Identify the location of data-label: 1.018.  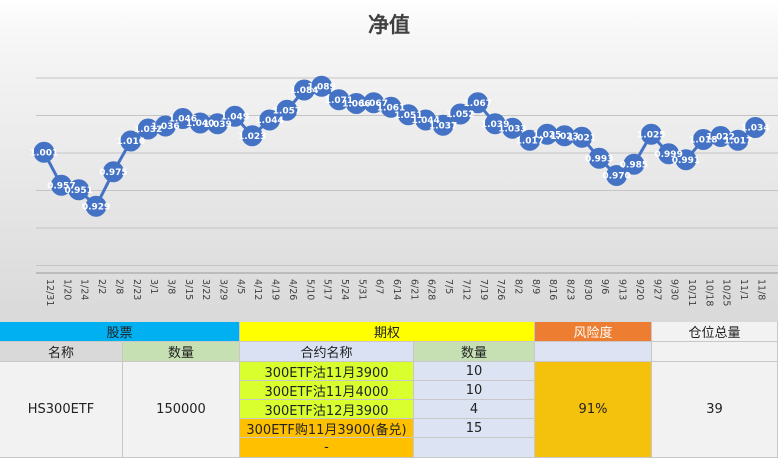
(703, 141).